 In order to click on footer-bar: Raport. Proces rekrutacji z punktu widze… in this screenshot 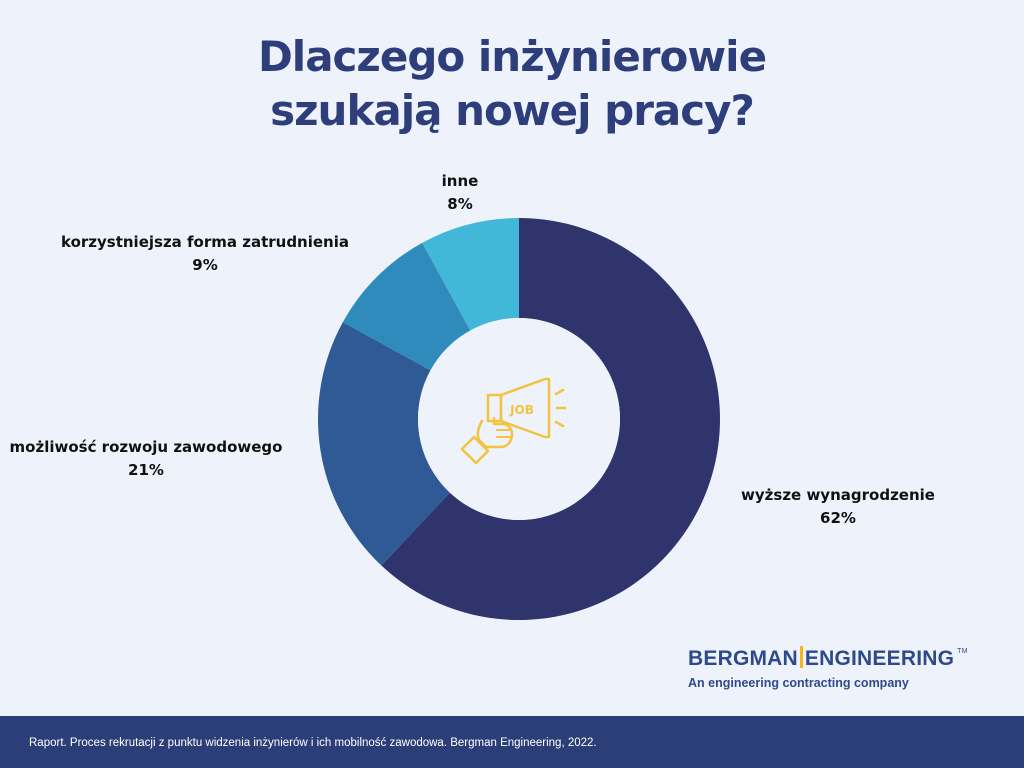, I will do `click(512, 742)`.